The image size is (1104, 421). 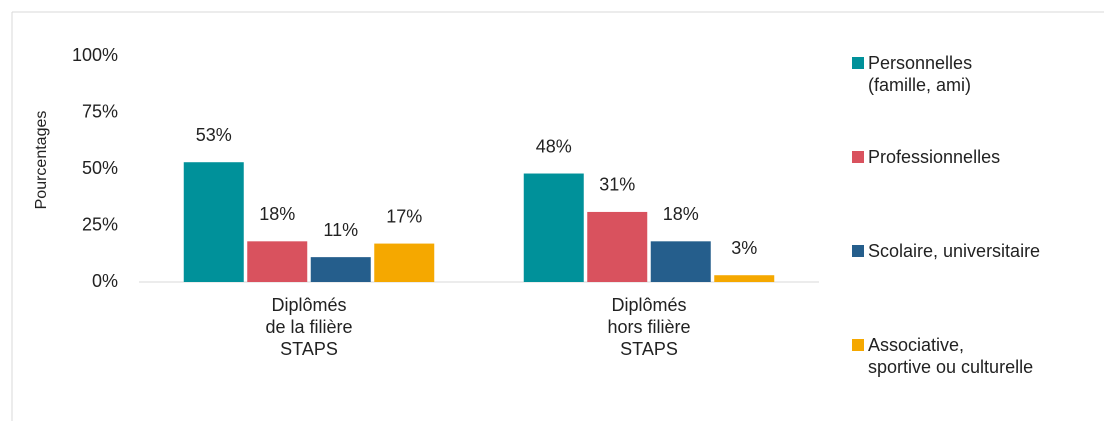 What do you see at coordinates (340, 230) in the screenshot?
I see `value-label: 11%` at bounding box center [340, 230].